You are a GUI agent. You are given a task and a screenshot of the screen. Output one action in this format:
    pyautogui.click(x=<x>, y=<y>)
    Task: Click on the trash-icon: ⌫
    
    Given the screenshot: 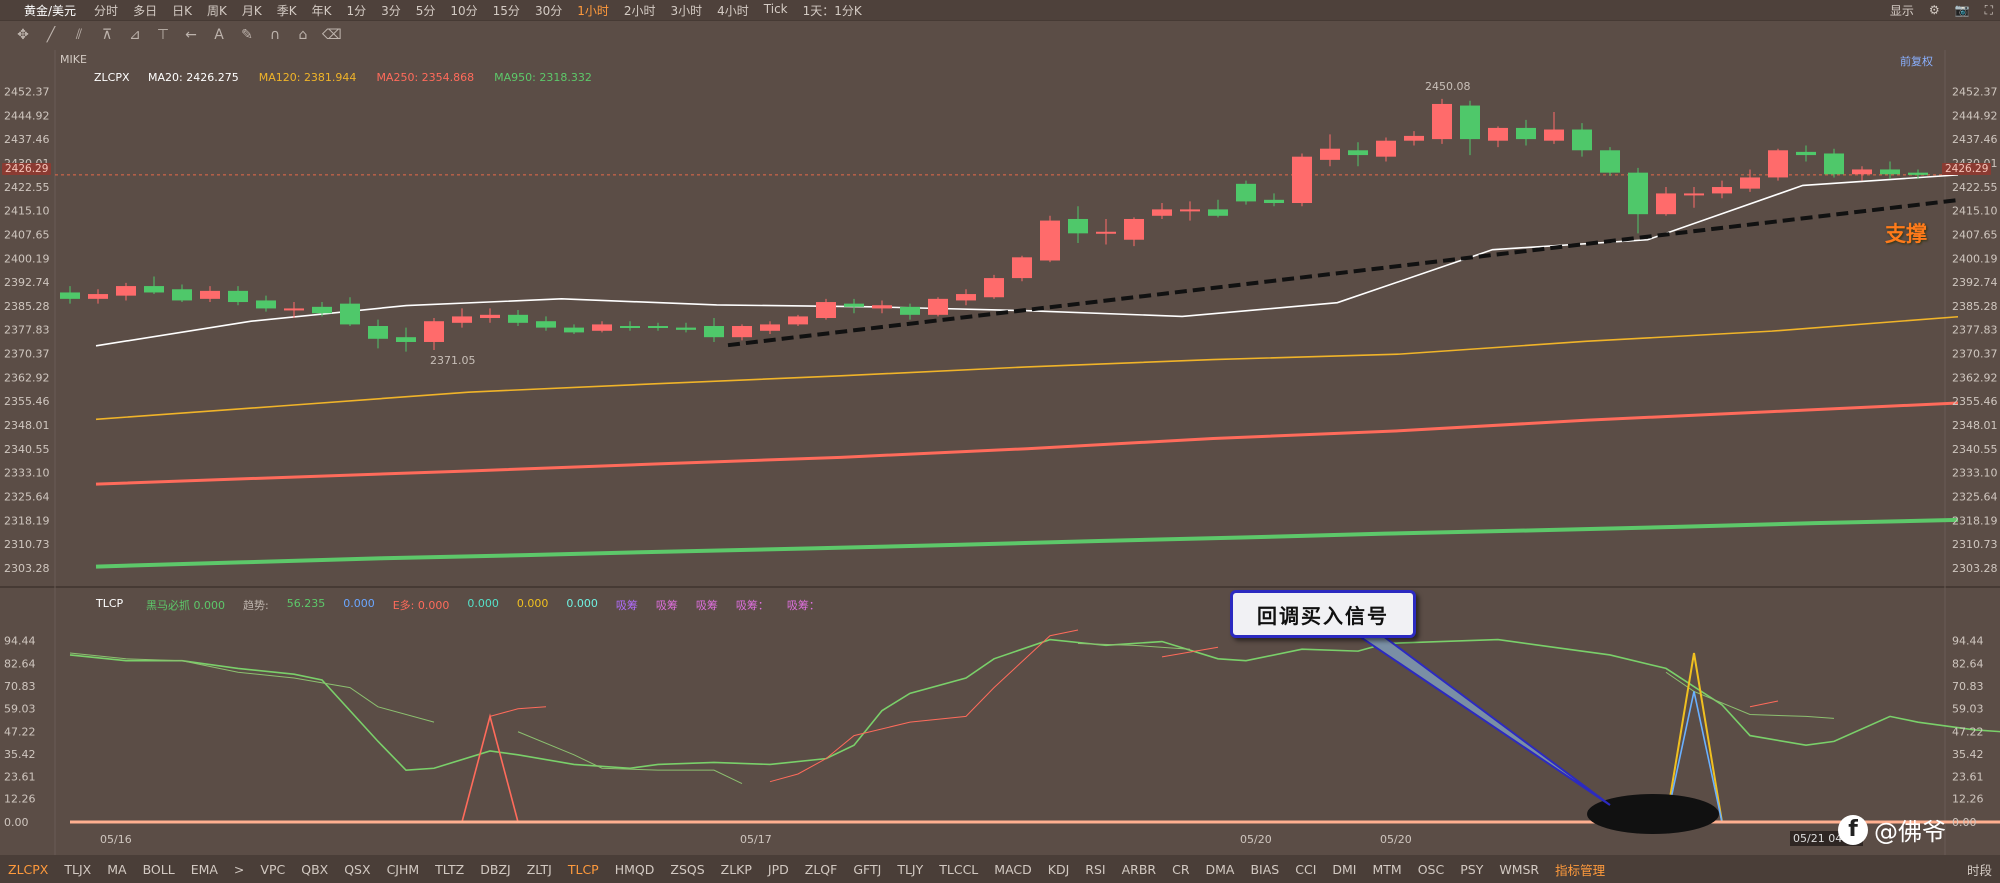 What is the action you would take?
    pyautogui.click(x=332, y=35)
    